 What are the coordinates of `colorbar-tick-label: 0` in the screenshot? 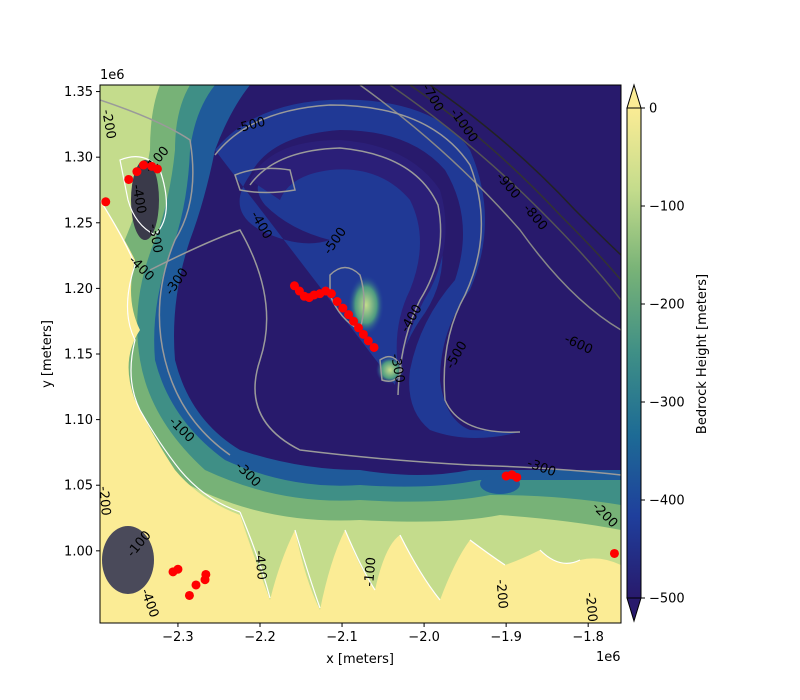 It's located at (653, 109).